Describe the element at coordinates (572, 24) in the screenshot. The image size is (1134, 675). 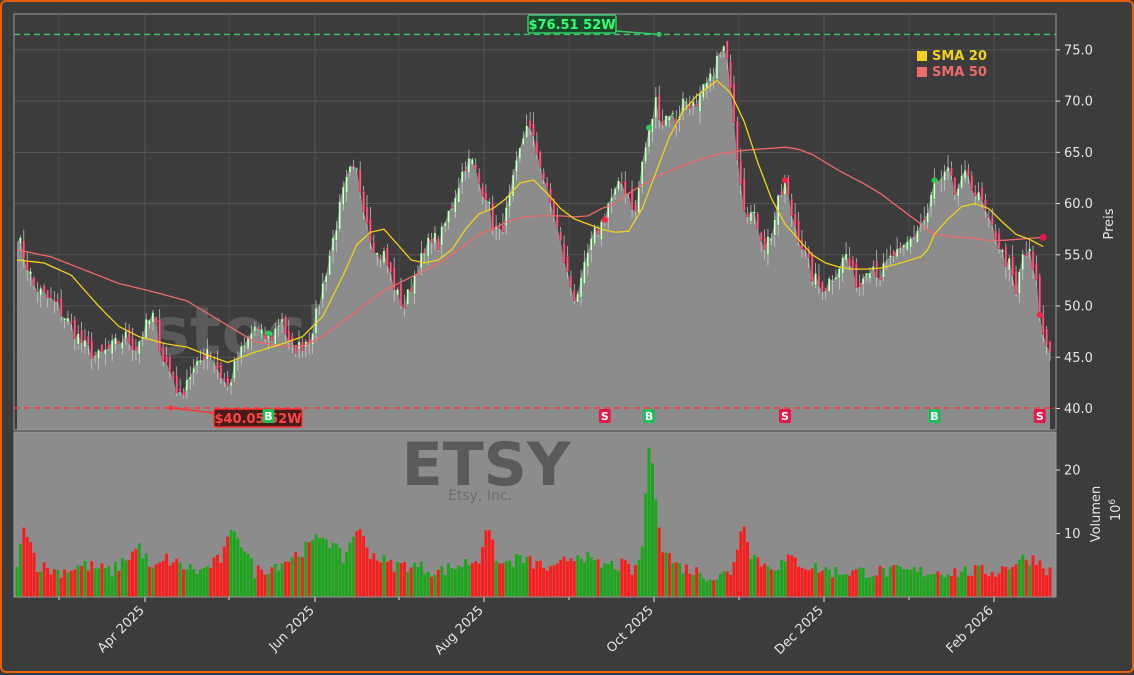
I see `high-52w-label: $76.51 52W` at that location.